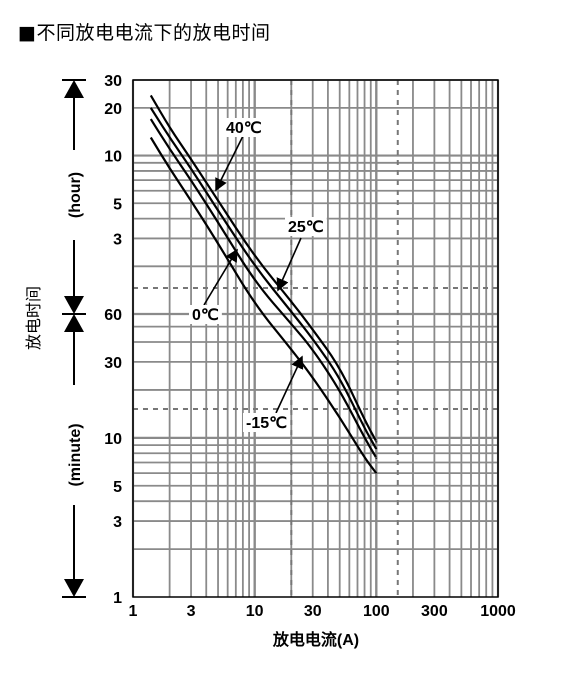 This screenshot has width=563, height=673. Describe the element at coordinates (313, 611) in the screenshot. I see `x-tick-label: 30` at that location.